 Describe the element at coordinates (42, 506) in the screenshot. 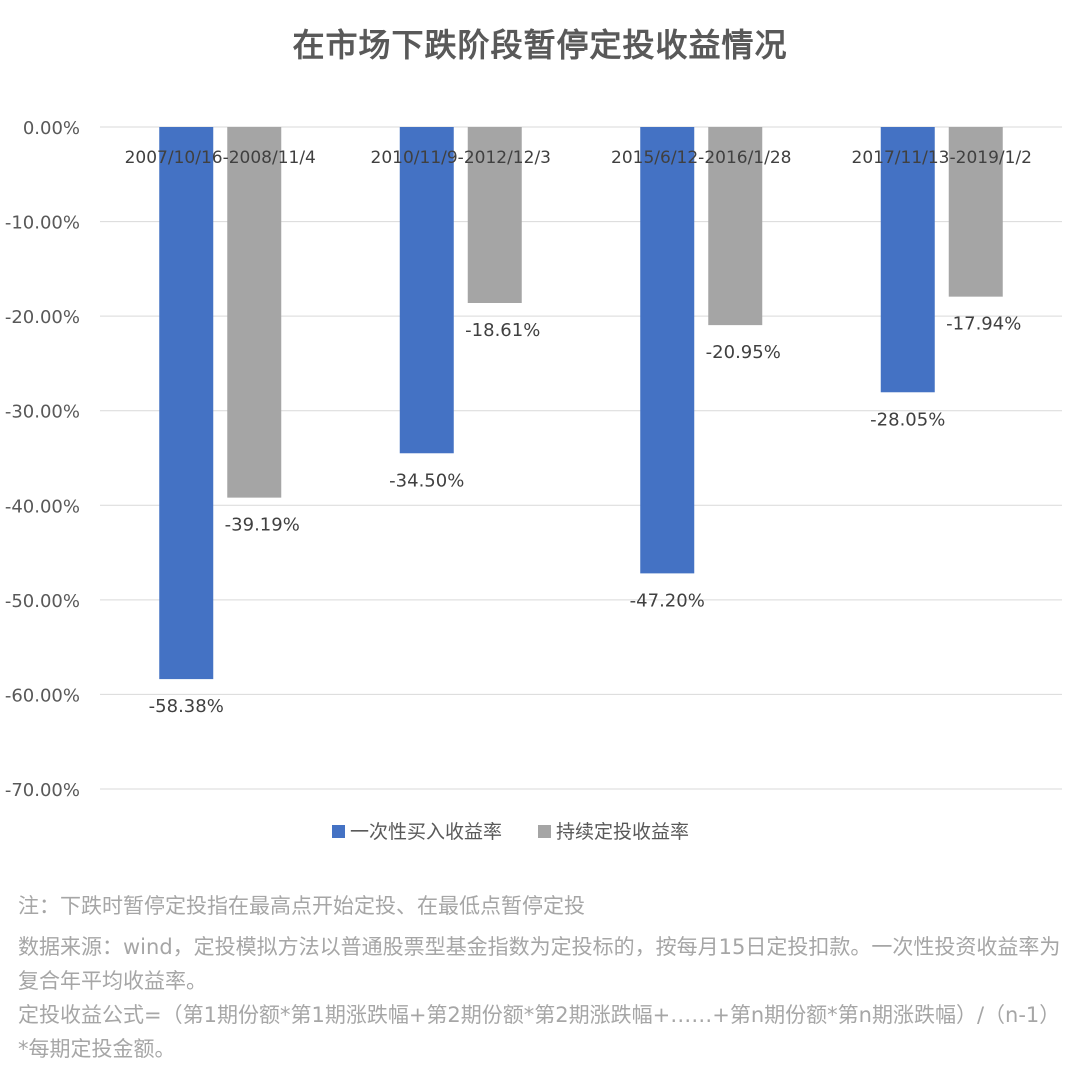

I see `y-tick-label: -40.00%` at that location.